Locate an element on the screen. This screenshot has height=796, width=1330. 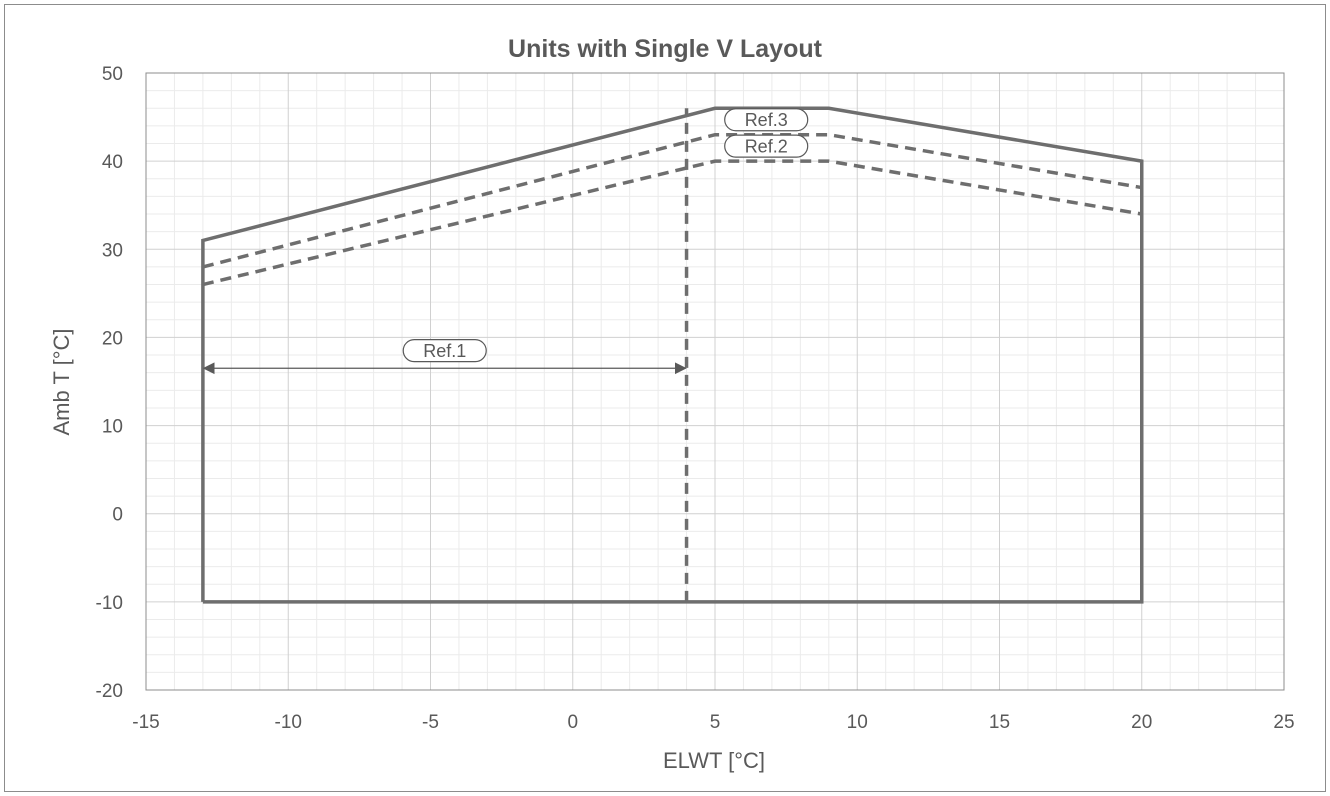
annotation-ref3-label: Ref.3 is located at coordinates (766, 120).